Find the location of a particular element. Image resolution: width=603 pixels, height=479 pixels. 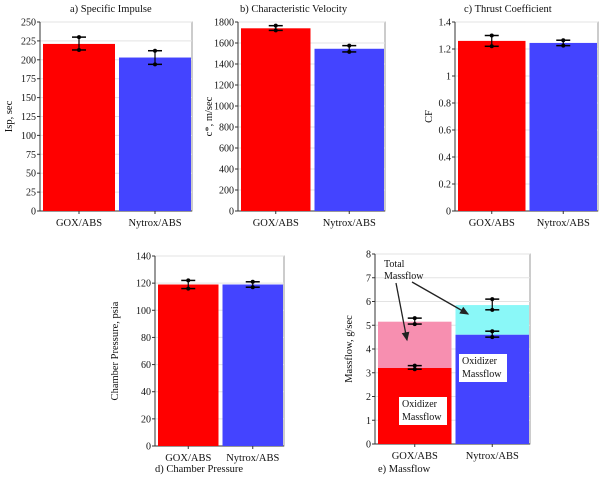

y-tick-label: 1000 is located at coordinates (224, 107).